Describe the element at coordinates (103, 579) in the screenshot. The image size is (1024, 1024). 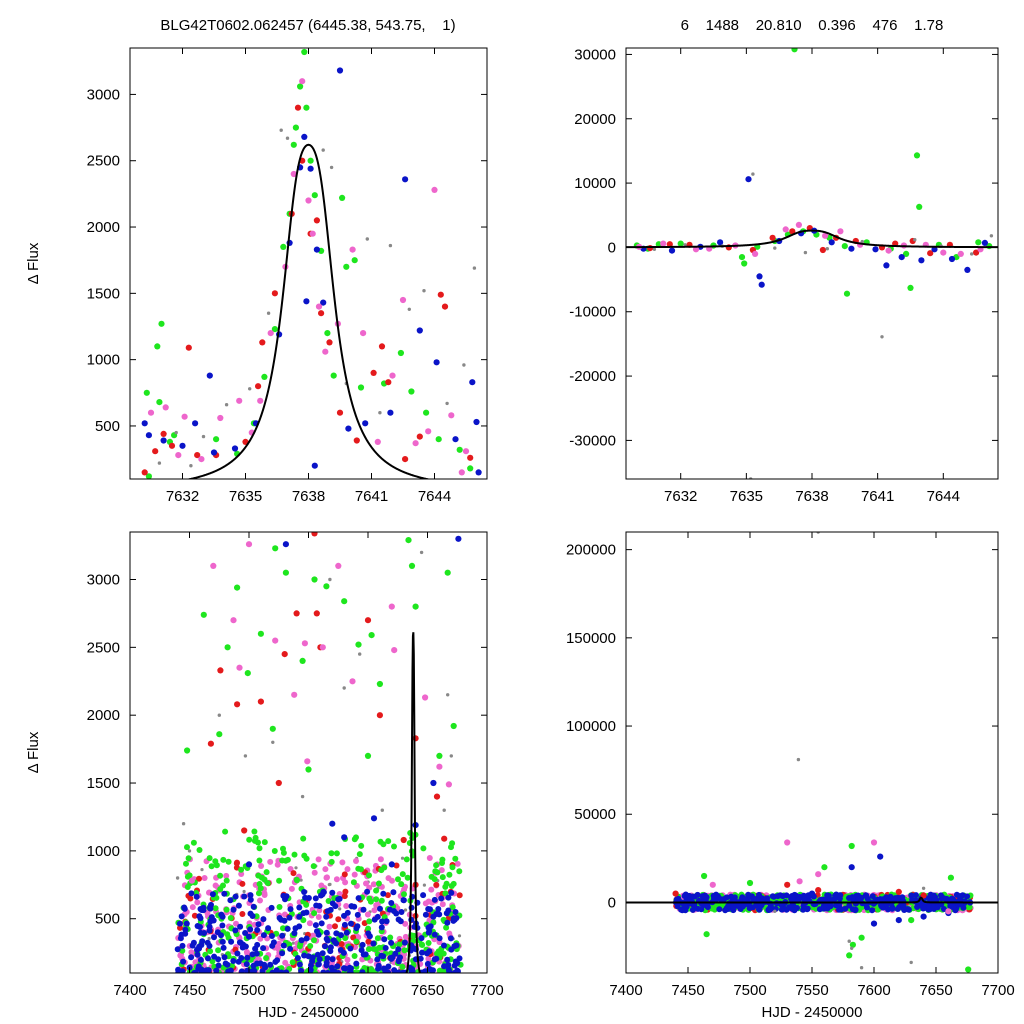
I see `y-tick-label: 3000` at that location.